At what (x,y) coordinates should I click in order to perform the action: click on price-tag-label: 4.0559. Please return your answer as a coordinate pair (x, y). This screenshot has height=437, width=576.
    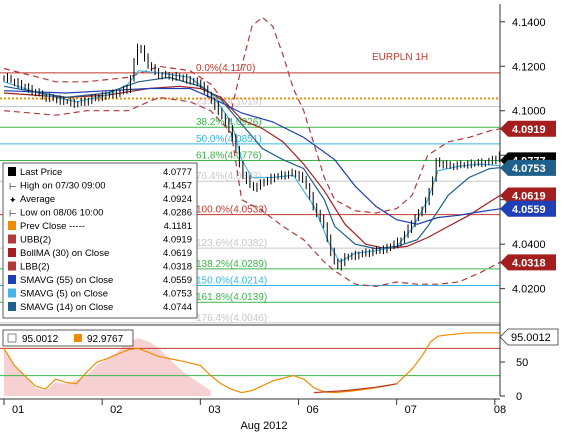
    Looking at the image, I should click on (529, 210).